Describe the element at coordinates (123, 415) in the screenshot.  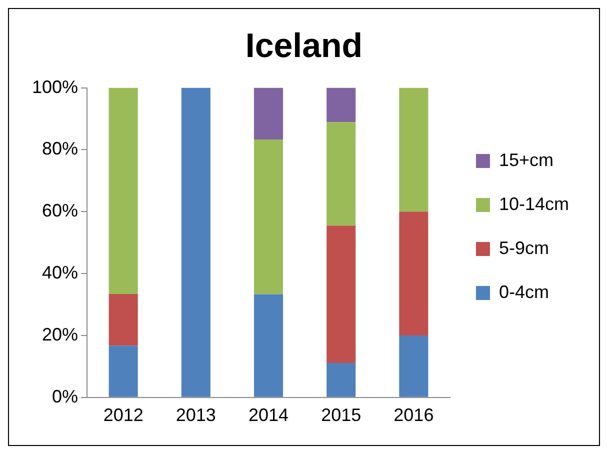
I see `x-tick-label: 2012` at that location.